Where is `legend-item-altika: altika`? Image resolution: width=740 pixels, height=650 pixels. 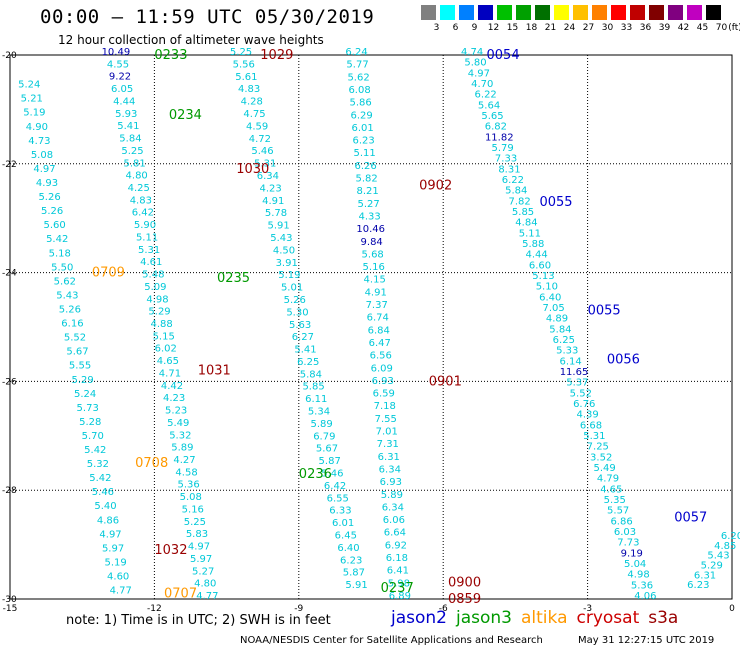
legend-item-altika: altika is located at coordinates (544, 618).